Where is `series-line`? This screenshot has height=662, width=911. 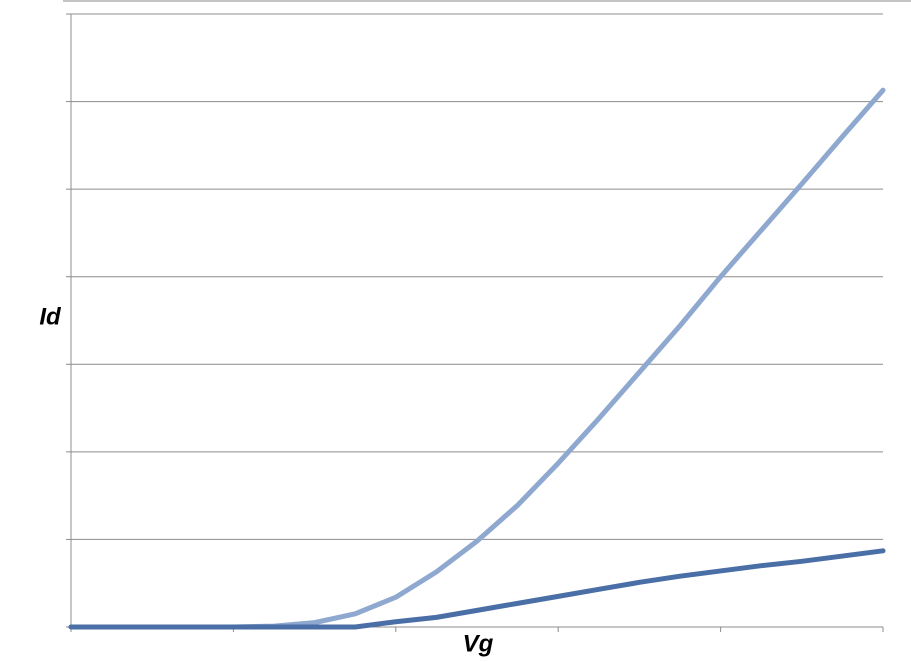
series-line is located at coordinates (477, 589).